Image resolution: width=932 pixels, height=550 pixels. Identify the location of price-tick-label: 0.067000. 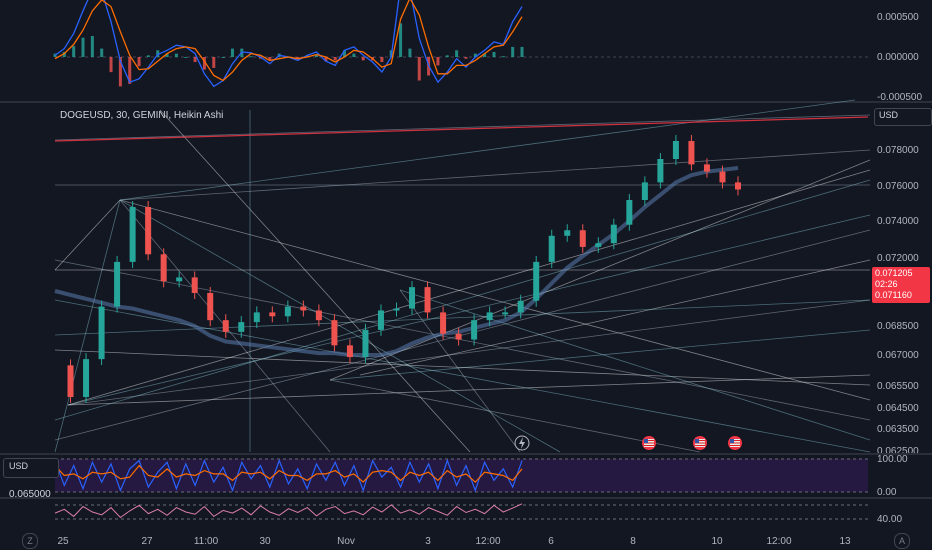
(898, 355).